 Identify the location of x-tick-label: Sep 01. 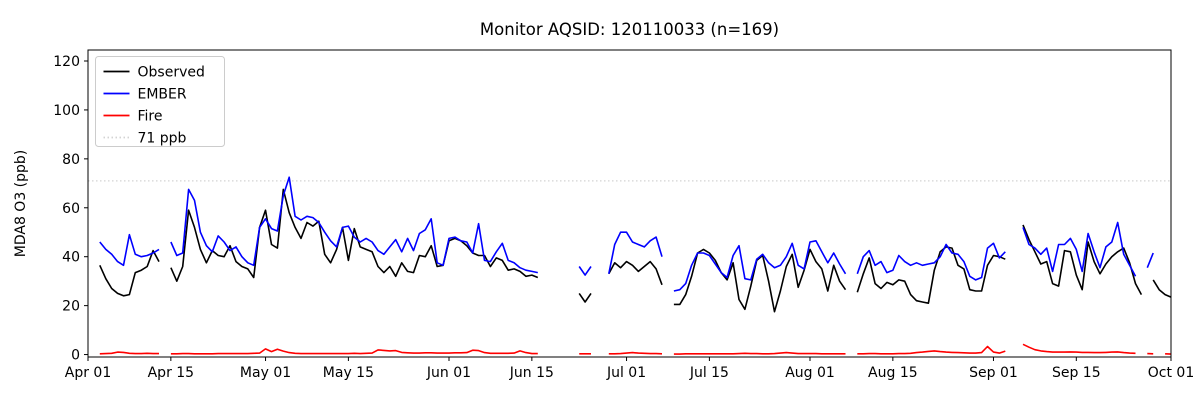
(993, 373).